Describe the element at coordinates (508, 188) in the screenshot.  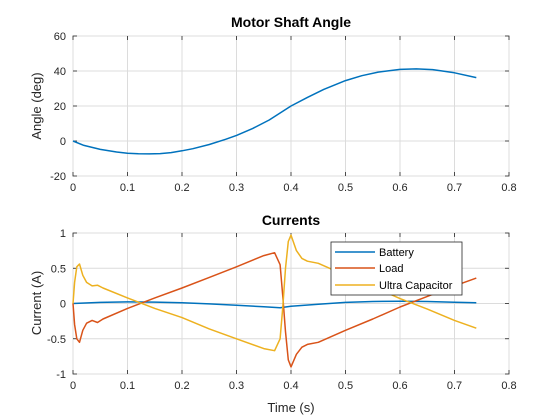
I see `angle-x-tick-label: 0.8` at that location.